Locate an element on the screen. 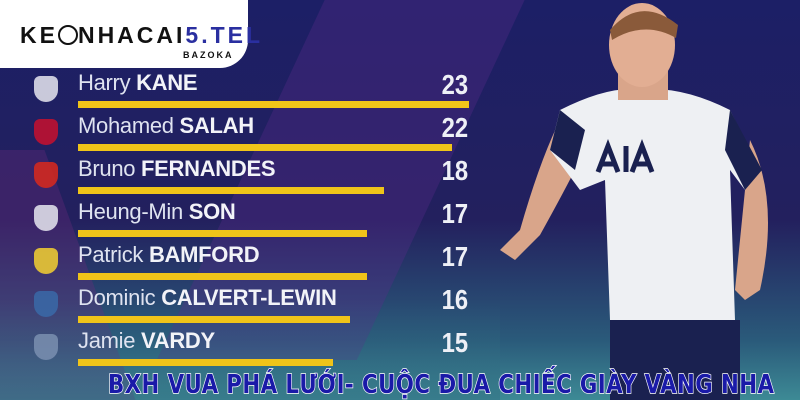 The image size is (800, 400). liverpool-crest-icon is located at coordinates (46, 132).